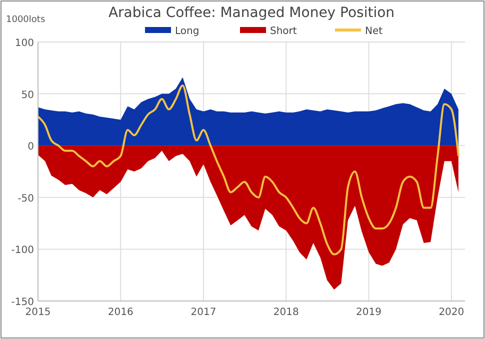 This screenshot has height=339, width=485. I want to click on y-tick-label: -100, so click(22, 250).